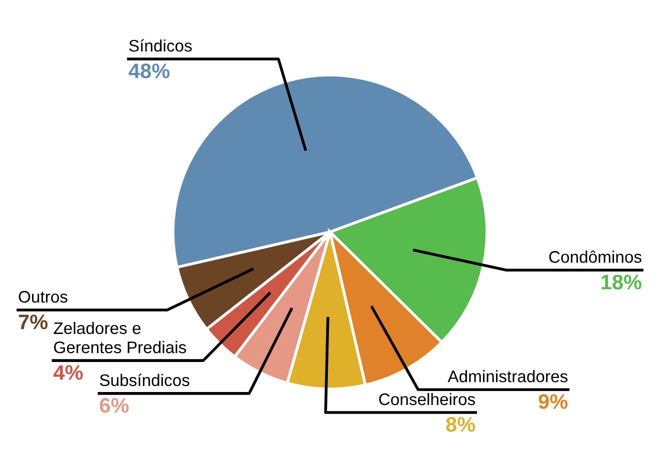 This screenshot has width=660, height=460. I want to click on slice-label: Subsíndicos, so click(145, 380).